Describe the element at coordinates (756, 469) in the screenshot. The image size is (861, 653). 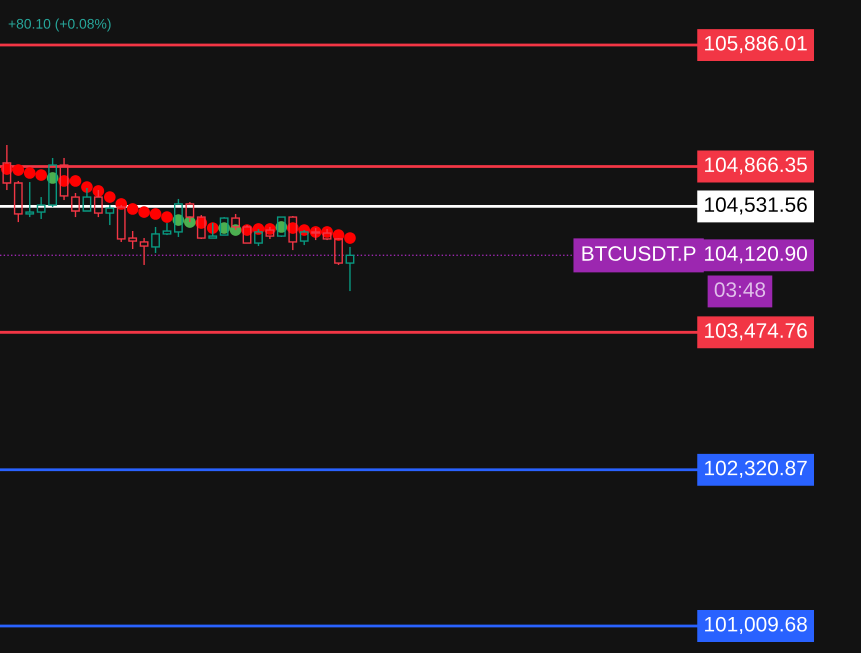
I see `ref-line-label: 102,320.87` at that location.